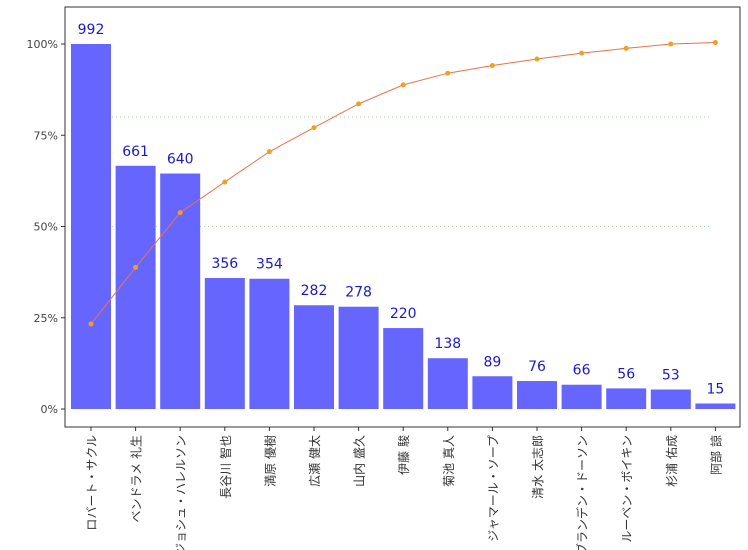 Image resolution: width=748 pixels, height=550 pixels. What do you see at coordinates (715, 455) in the screenshot?
I see `x-tick-label-15: 阿部 諒` at bounding box center [715, 455].